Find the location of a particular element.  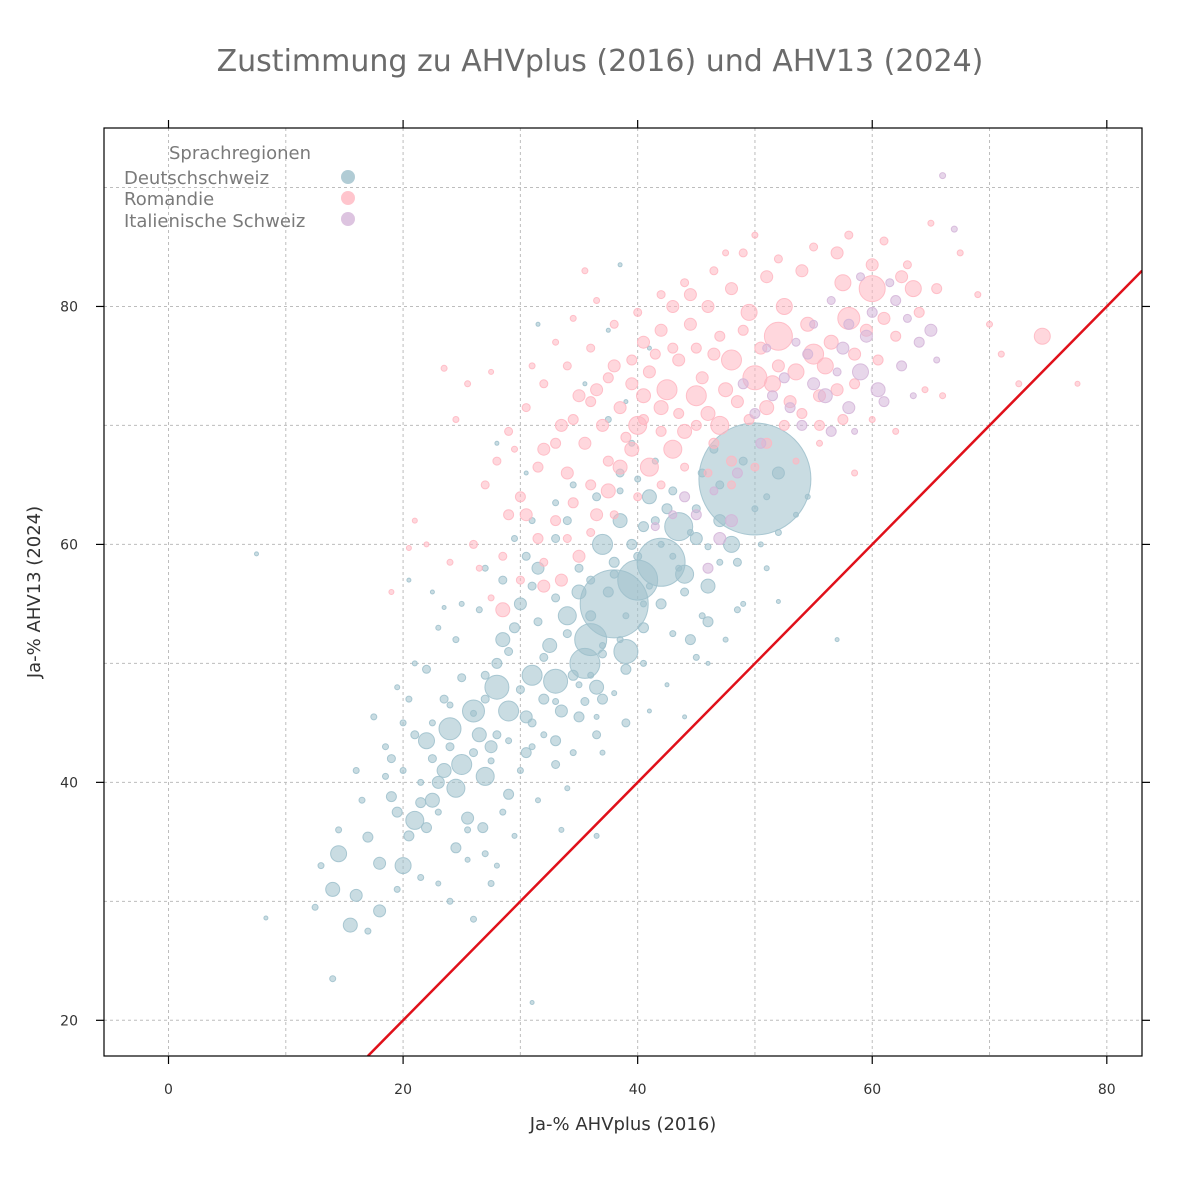

x-tick-label: 60 is located at coordinates (872, 1090).